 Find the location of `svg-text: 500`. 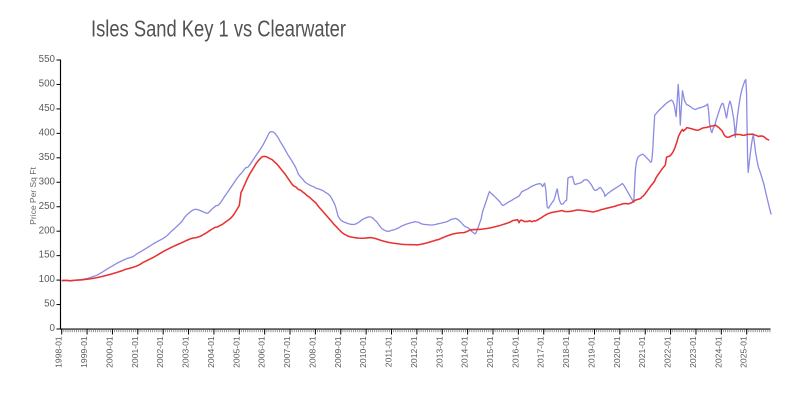

svg-text: 500 is located at coordinates (47, 84).